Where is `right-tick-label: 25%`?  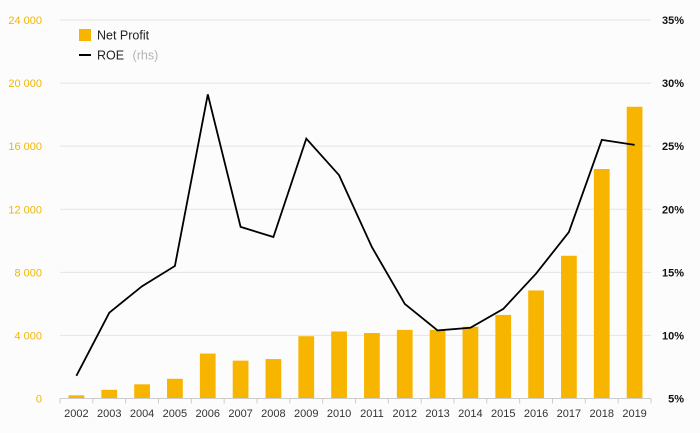
right-tick-label: 25% is located at coordinates (673, 147).